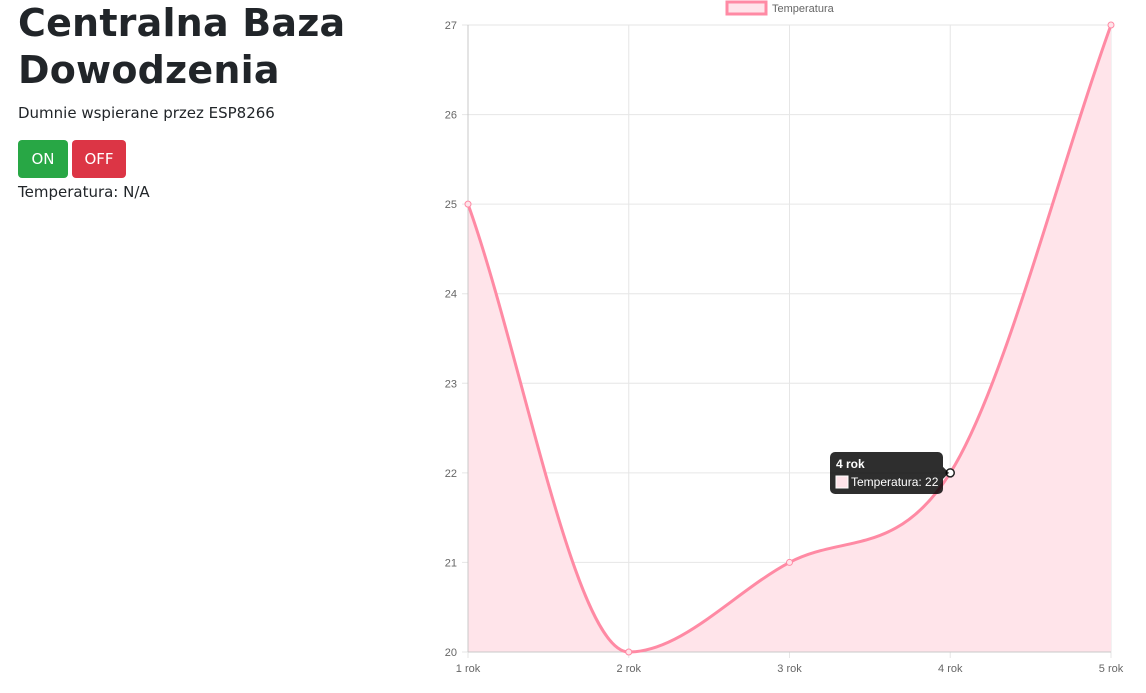  I want to click on legend-swatch-temperatura, so click(746, 8).